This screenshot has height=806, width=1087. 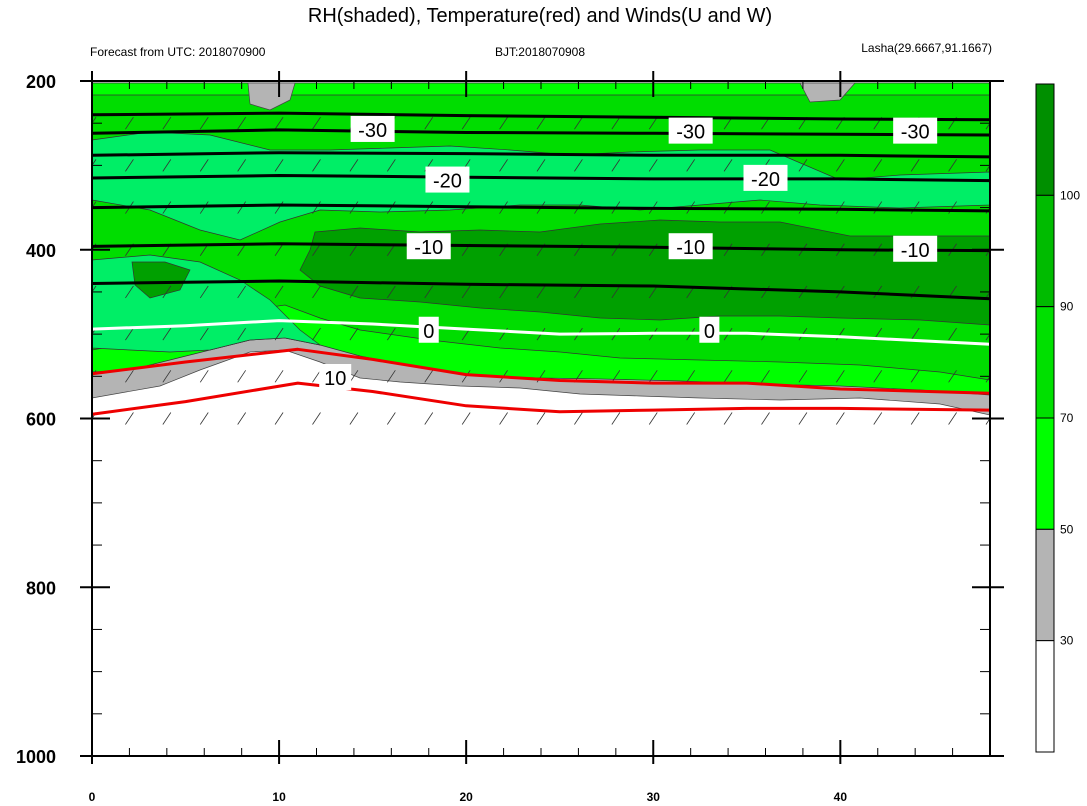 I want to click on contour-label: -30, so click(x=372, y=131).